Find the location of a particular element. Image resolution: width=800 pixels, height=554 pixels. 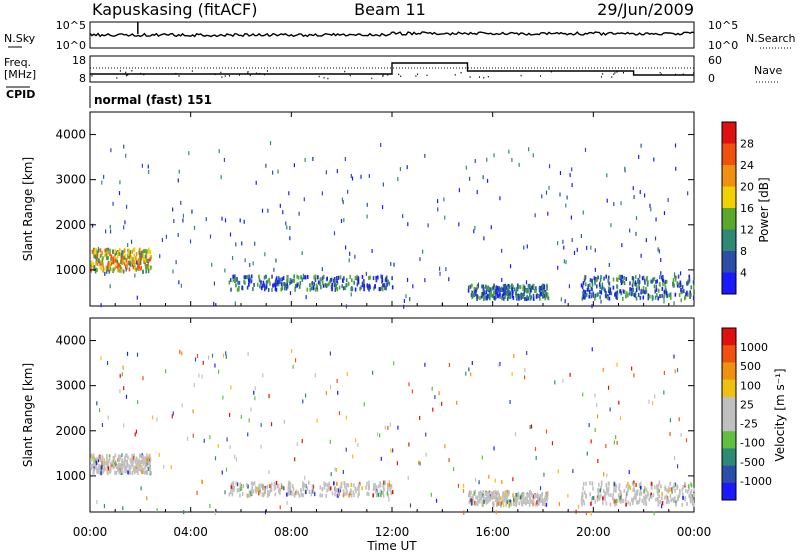

x-tick-label: 00:00 is located at coordinates (90, 532).